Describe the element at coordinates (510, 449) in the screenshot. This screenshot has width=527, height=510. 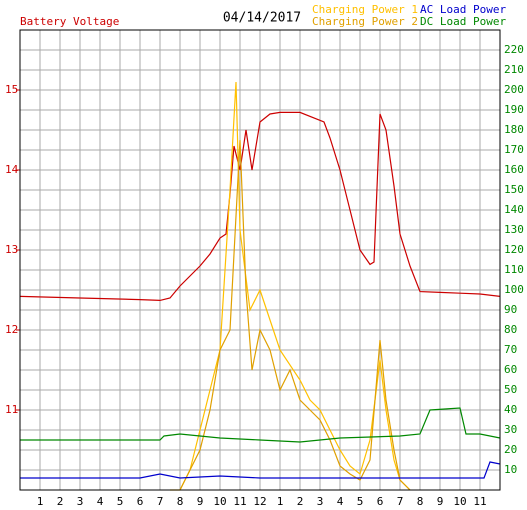
I see `y2-tick-label: 20` at that location.